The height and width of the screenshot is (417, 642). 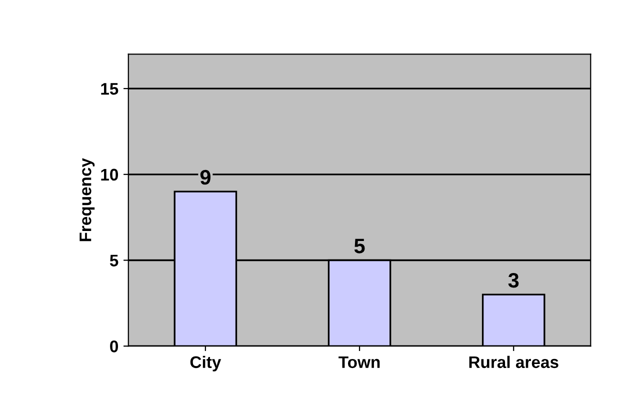 What do you see at coordinates (359, 362) in the screenshot?
I see `x-tick-label: Town` at bounding box center [359, 362].